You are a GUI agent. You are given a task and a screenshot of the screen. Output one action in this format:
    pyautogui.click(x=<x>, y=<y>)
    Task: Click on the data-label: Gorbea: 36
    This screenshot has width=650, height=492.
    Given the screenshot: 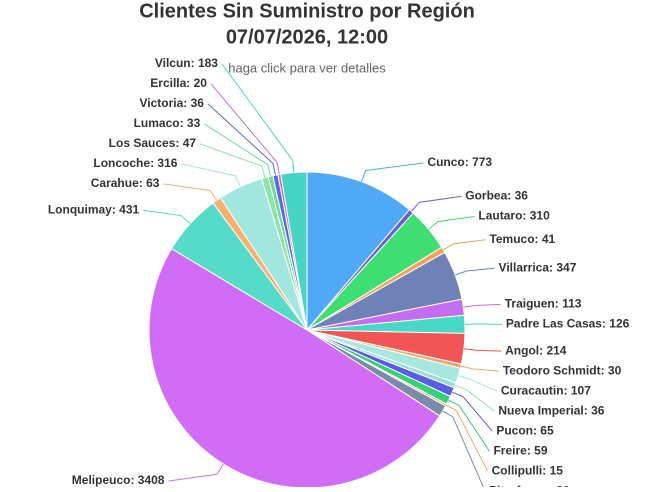 What is the action you would take?
    pyautogui.click(x=496, y=196)
    